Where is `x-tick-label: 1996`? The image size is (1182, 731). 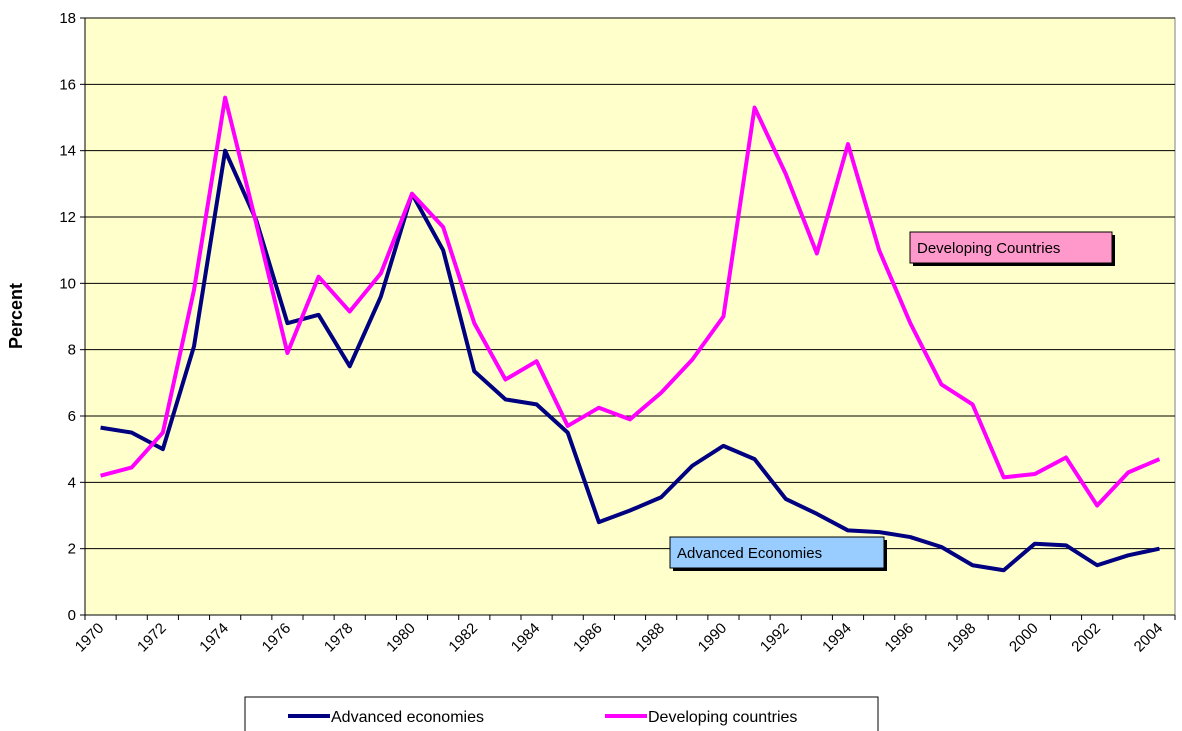 x-tick-label: 1996 is located at coordinates (899, 638).